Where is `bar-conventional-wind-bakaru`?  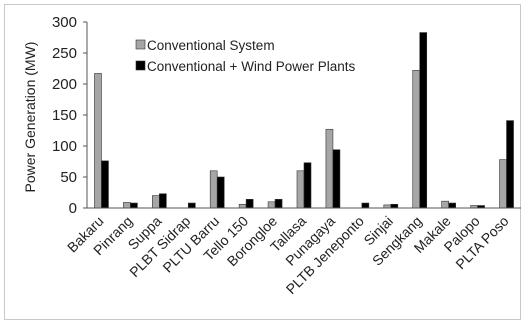 bar-conventional-wind-bakaru is located at coordinates (105, 184).